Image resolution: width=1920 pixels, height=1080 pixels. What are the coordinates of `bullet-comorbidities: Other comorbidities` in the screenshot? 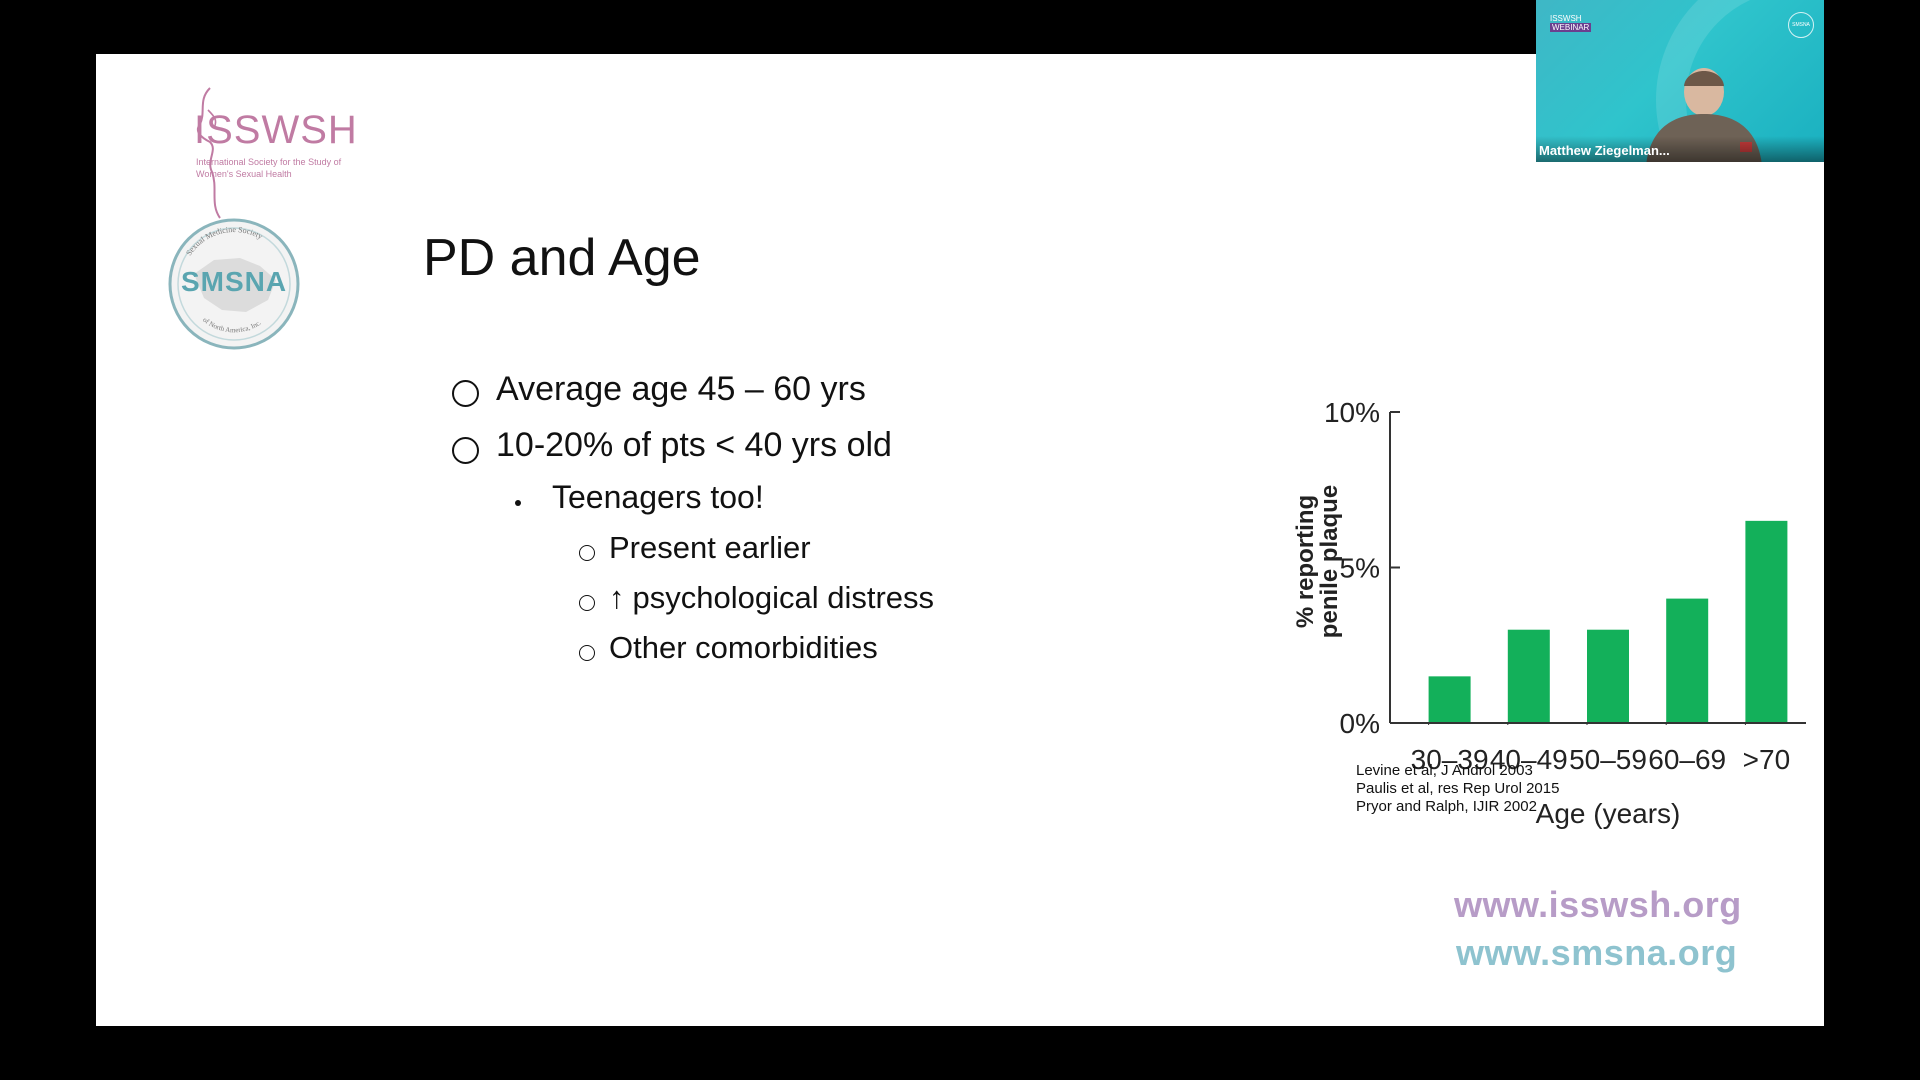 It's located at (743, 647).